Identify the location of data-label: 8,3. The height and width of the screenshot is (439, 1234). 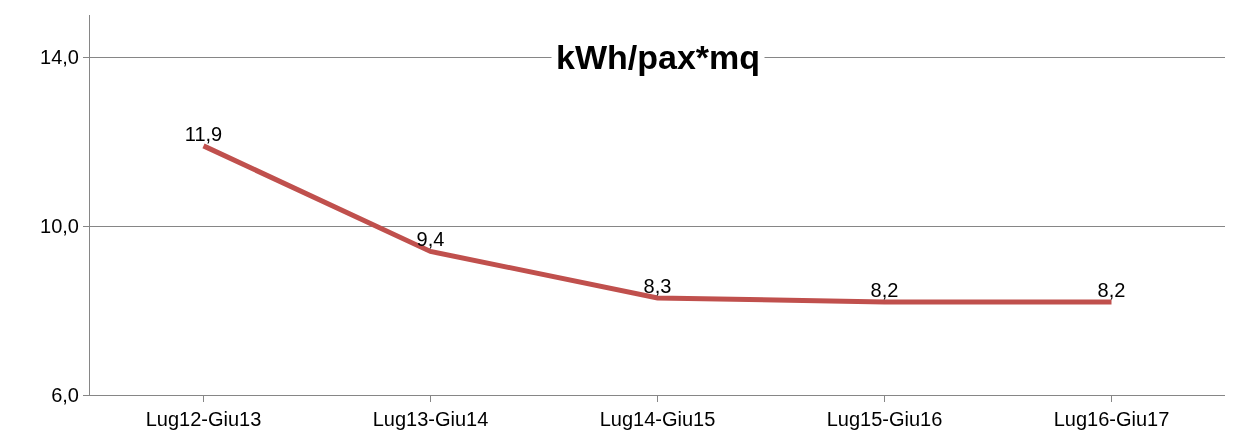
(657, 285).